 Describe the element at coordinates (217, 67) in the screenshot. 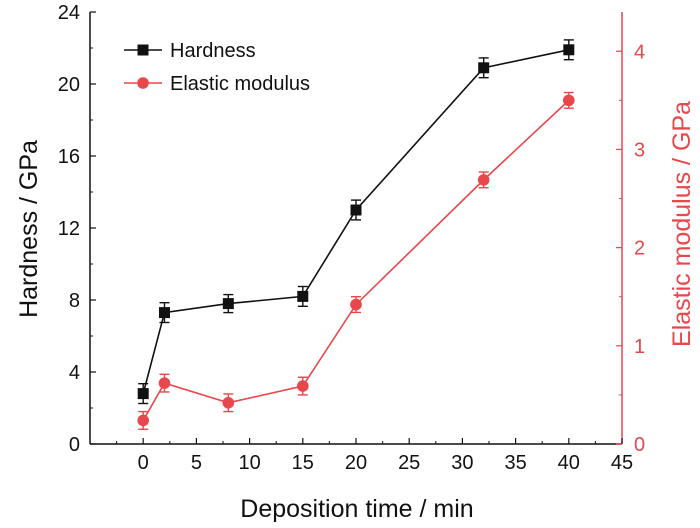

I see `legend: Hardness Elastic modulus` at that location.